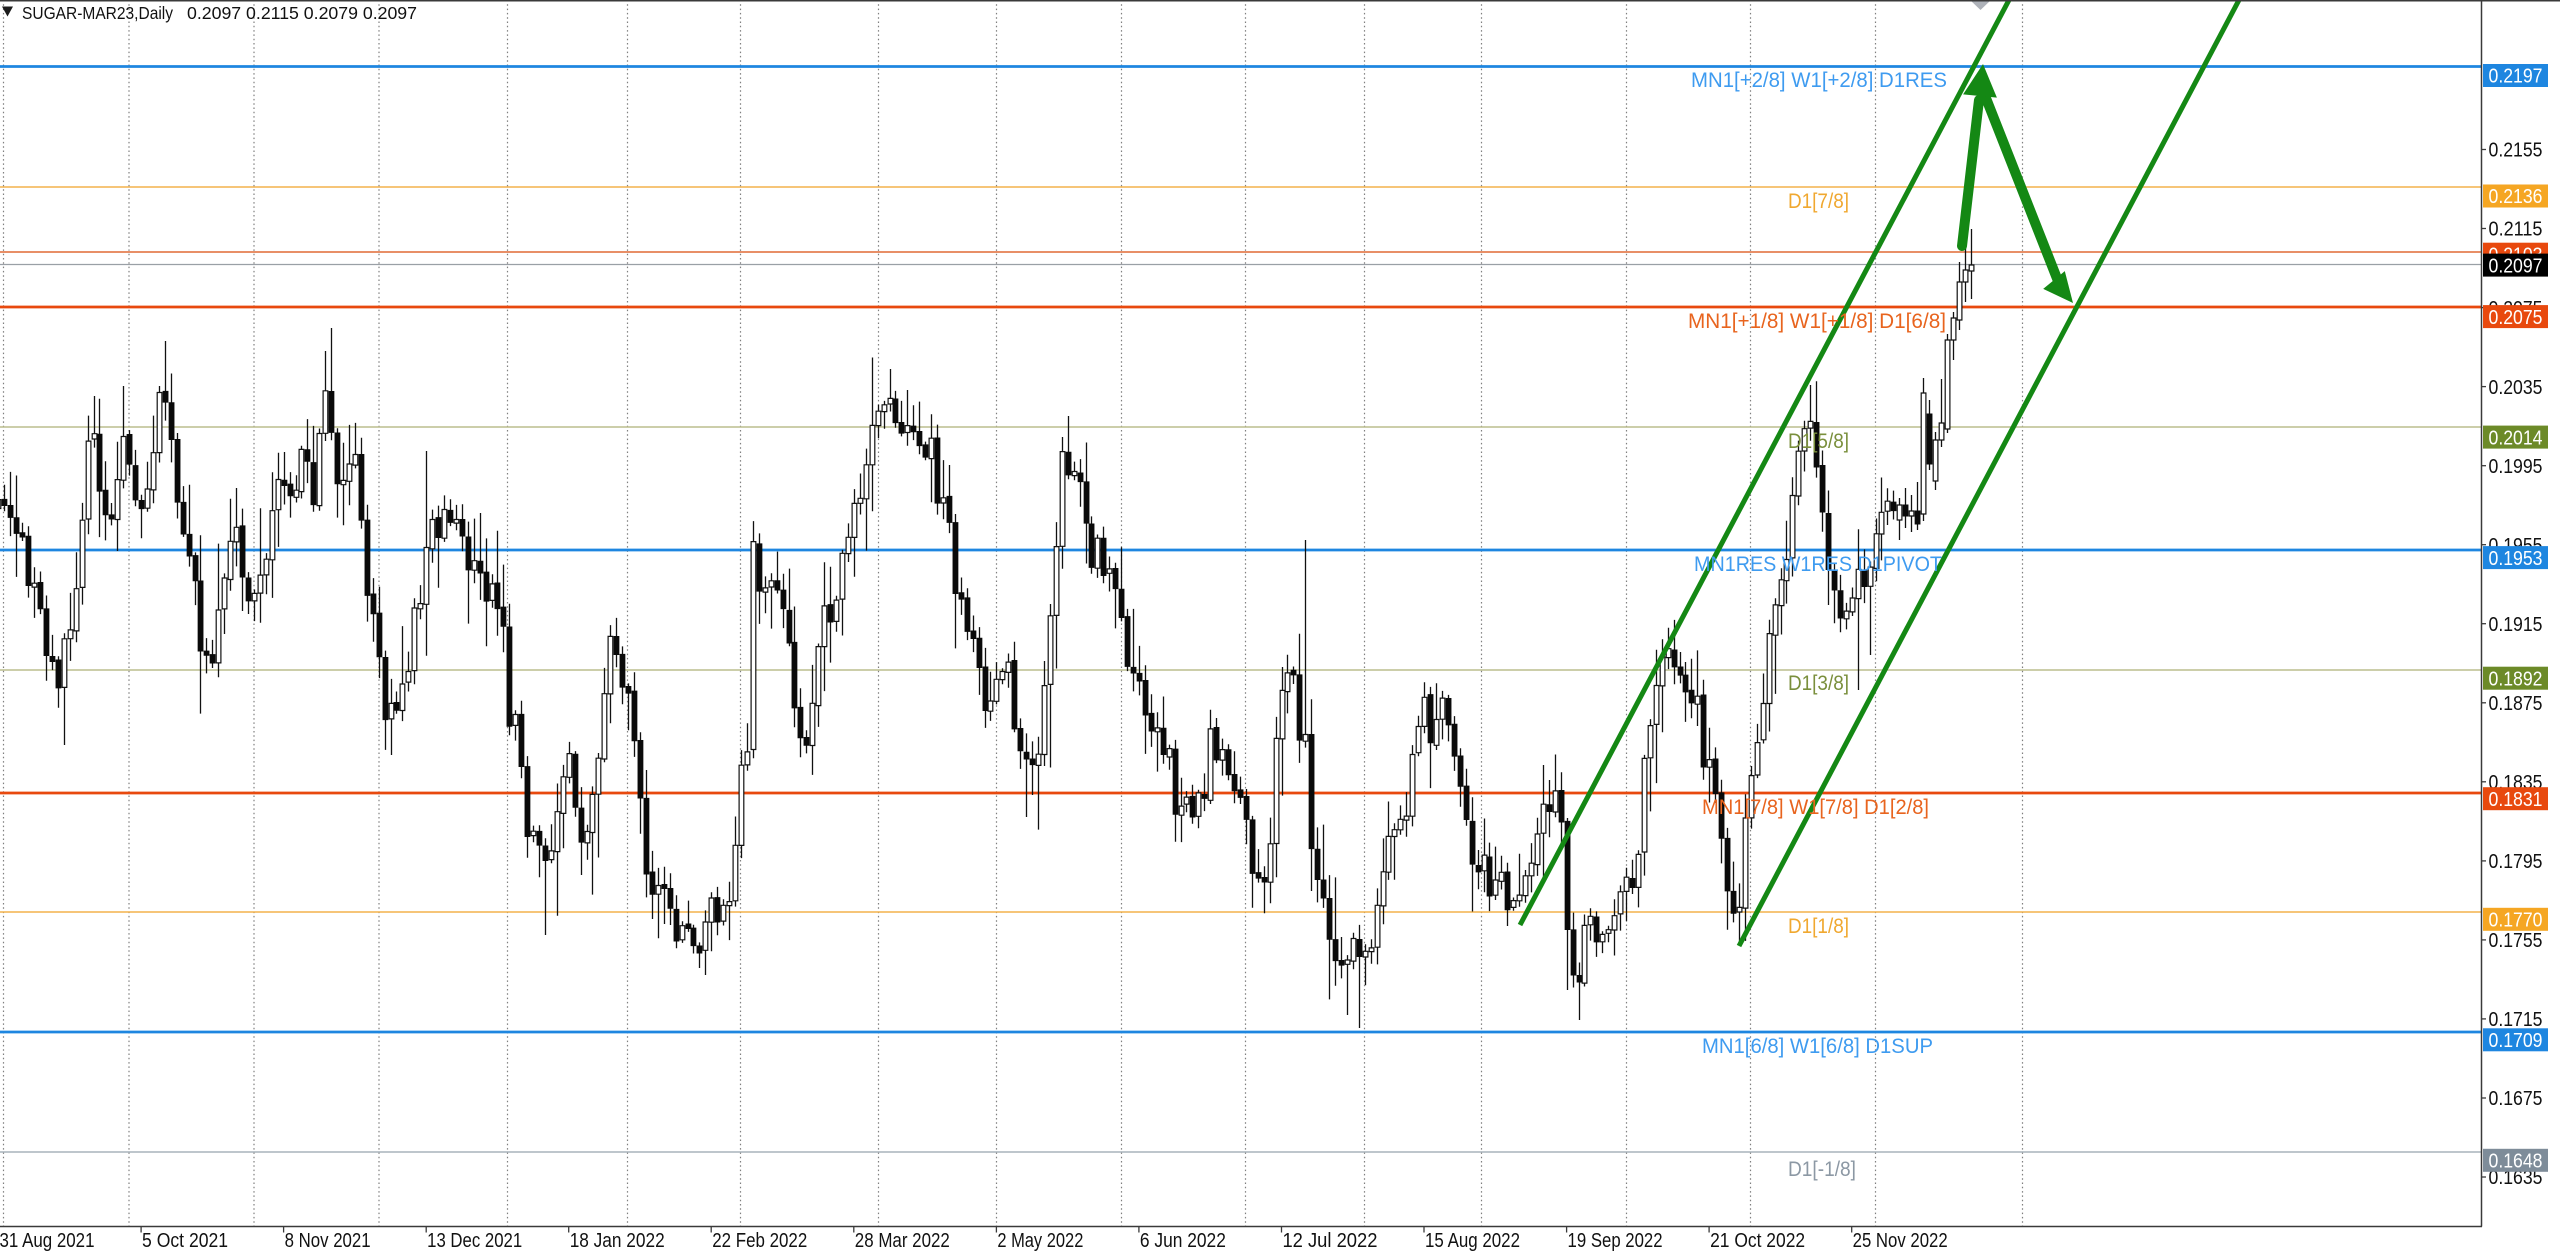 The width and height of the screenshot is (2560, 1251). What do you see at coordinates (1818, 441) in the screenshot?
I see `svg-text: D1[5/8]` at bounding box center [1818, 441].